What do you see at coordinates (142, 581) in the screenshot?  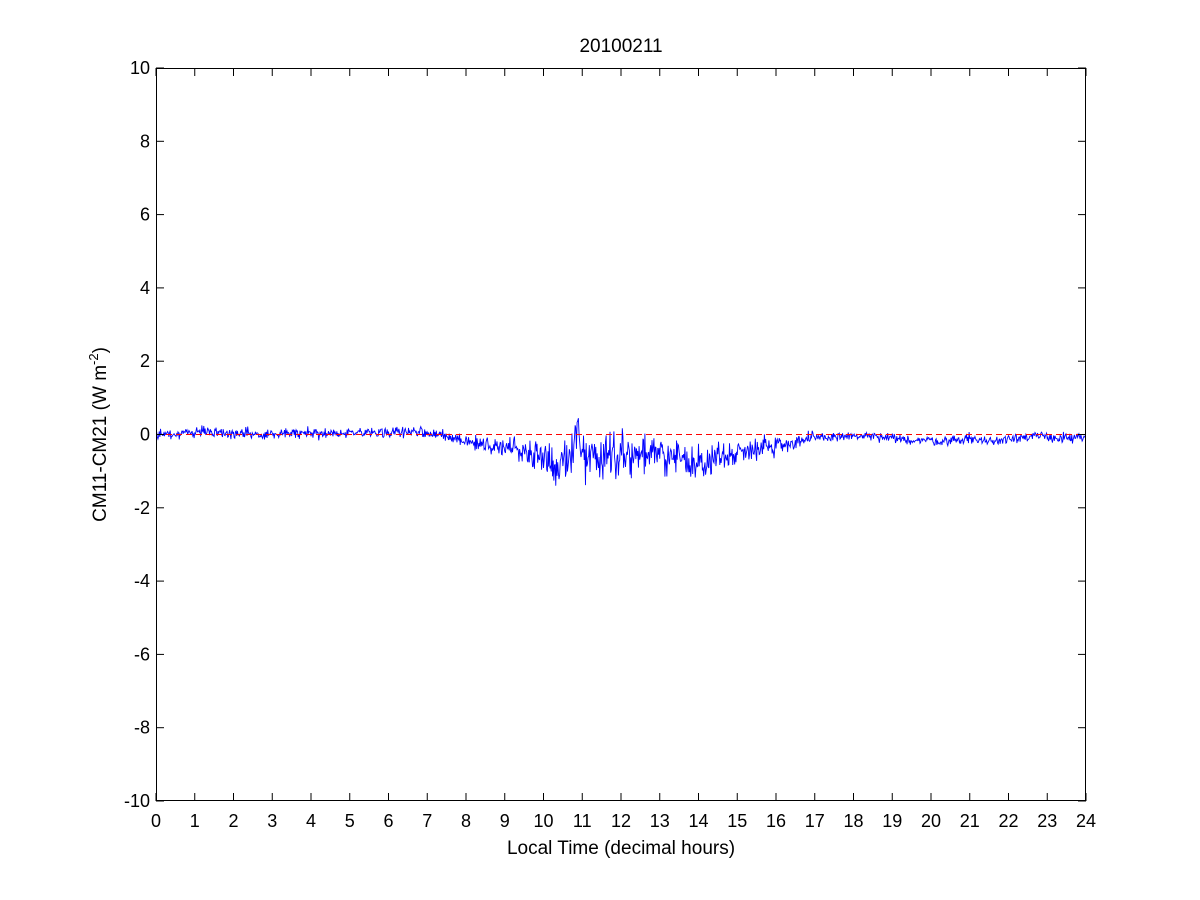 I see `y-tick-label: -4` at bounding box center [142, 581].